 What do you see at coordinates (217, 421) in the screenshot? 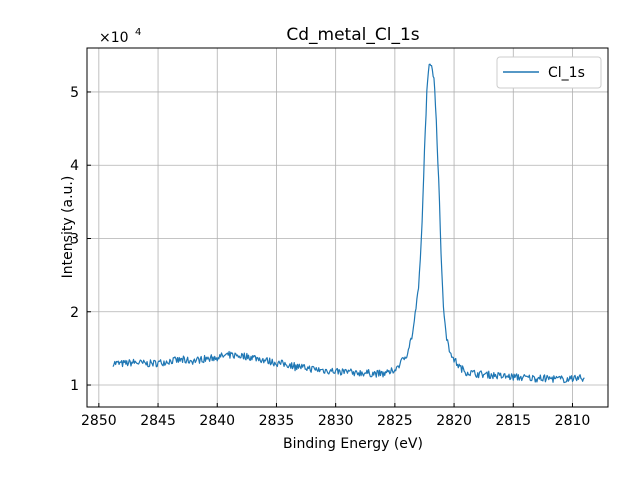
I see `x-tick-label: 2840` at bounding box center [217, 421].